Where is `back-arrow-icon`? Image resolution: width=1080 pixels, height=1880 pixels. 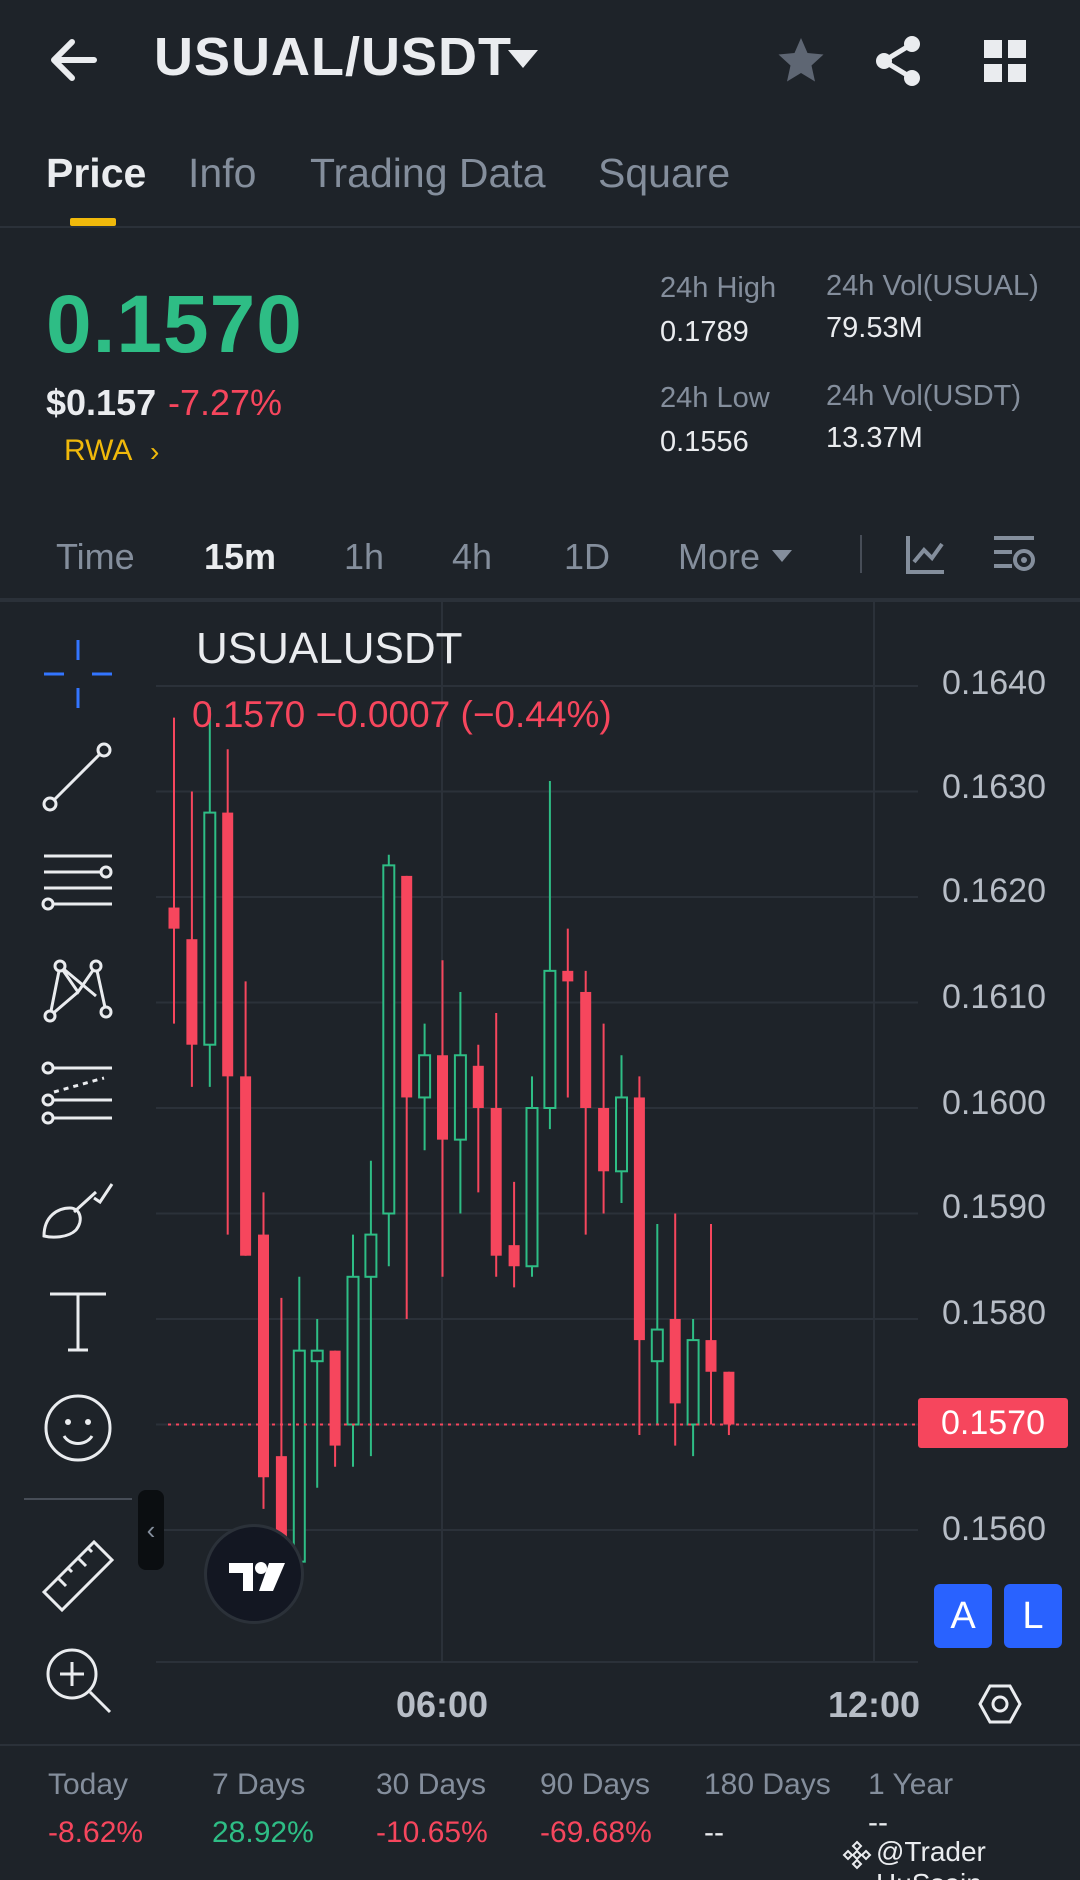
back-arrow-icon is located at coordinates (74, 60).